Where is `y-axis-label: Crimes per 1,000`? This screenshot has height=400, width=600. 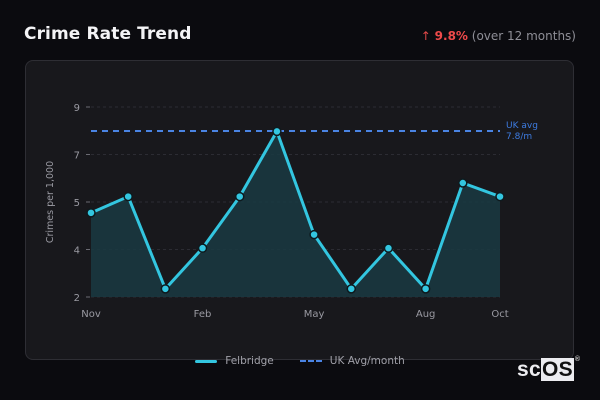
y-axis-label: Crimes per 1,000 is located at coordinates (50, 202).